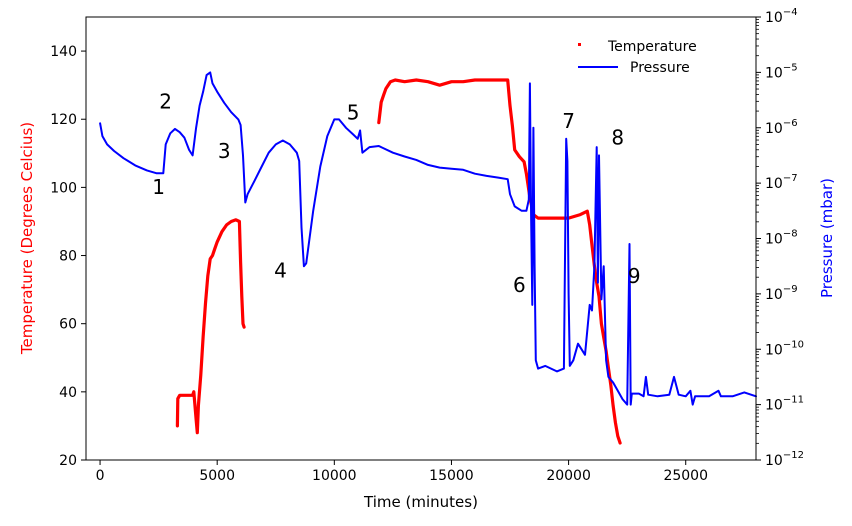  What do you see at coordinates (353, 112) in the screenshot?
I see `annotation-5: 5` at bounding box center [353, 112].